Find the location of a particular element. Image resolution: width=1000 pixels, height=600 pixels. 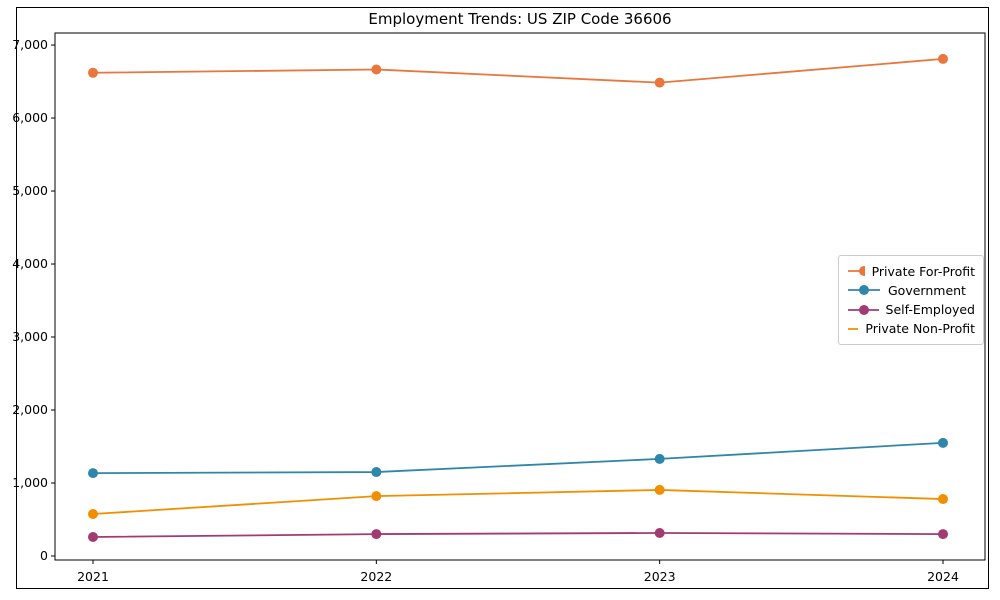

x-tick-label: 2021 is located at coordinates (93, 576).